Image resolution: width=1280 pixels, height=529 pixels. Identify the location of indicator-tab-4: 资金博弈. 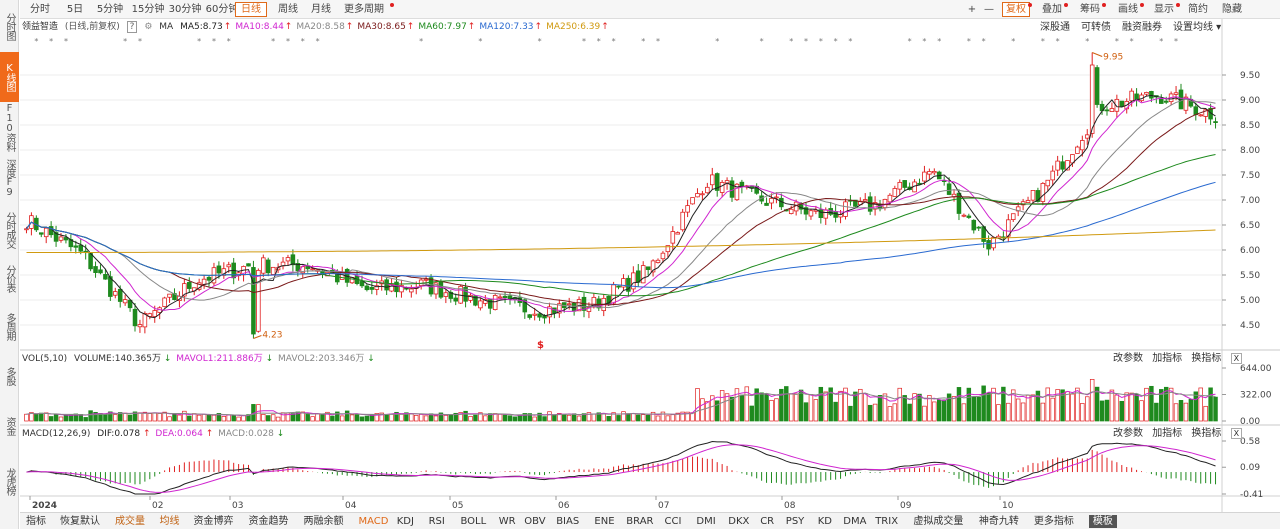
(213, 521).